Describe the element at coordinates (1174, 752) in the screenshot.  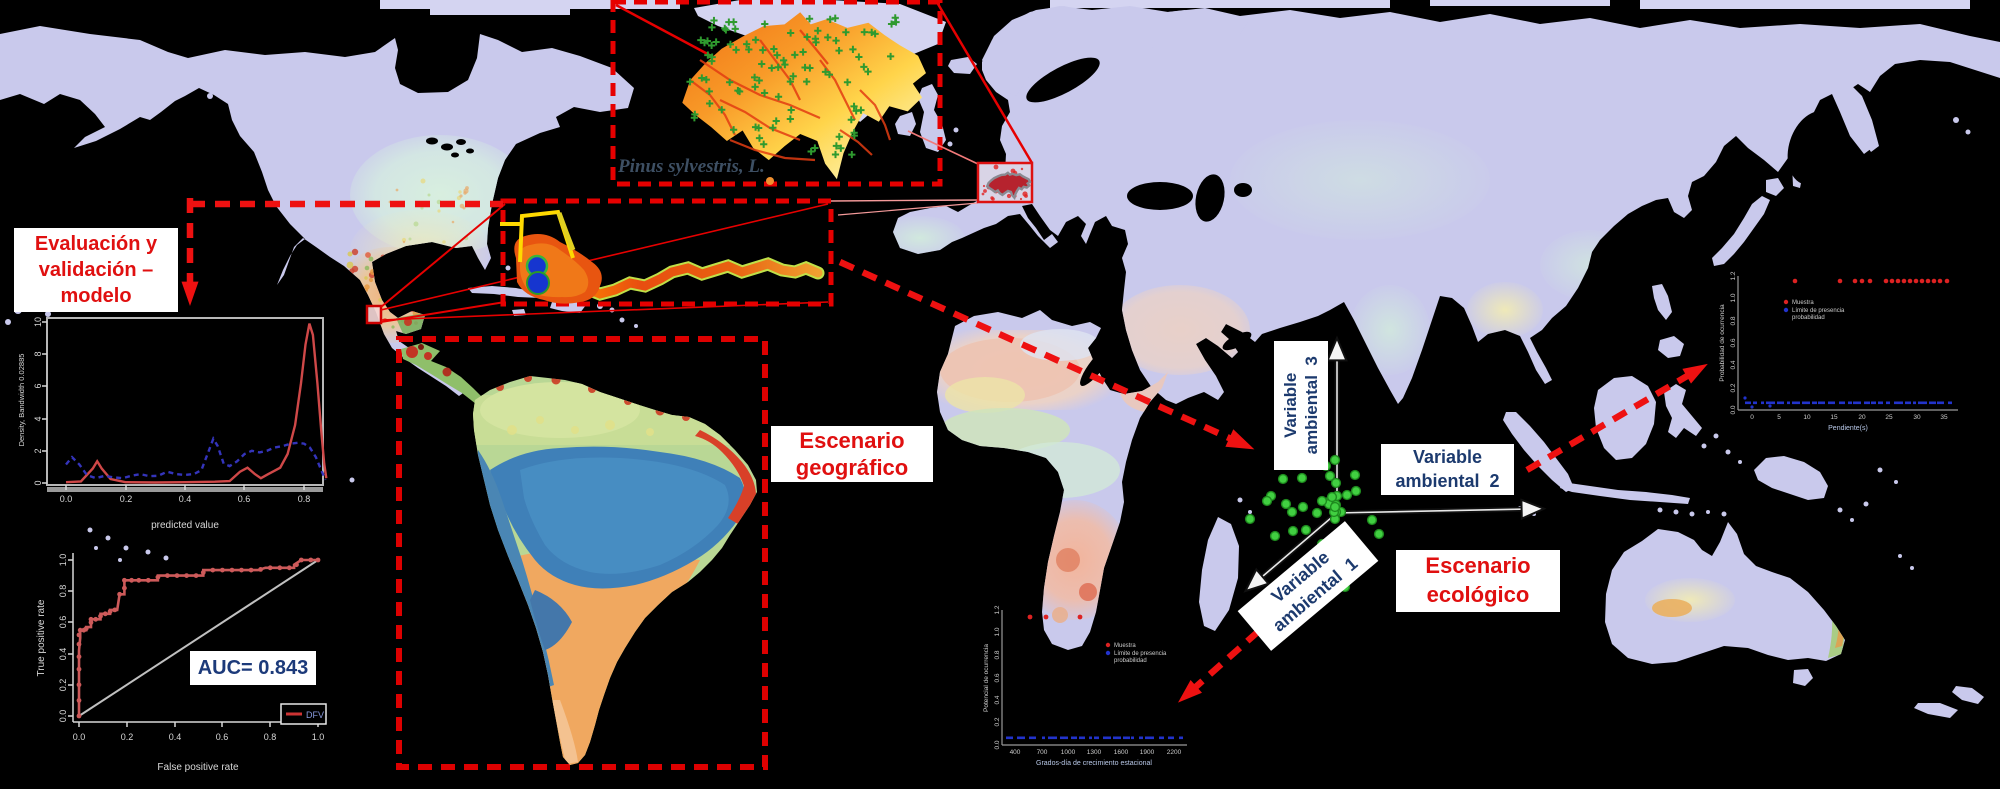
I see `svg-text: 2200` at that location.